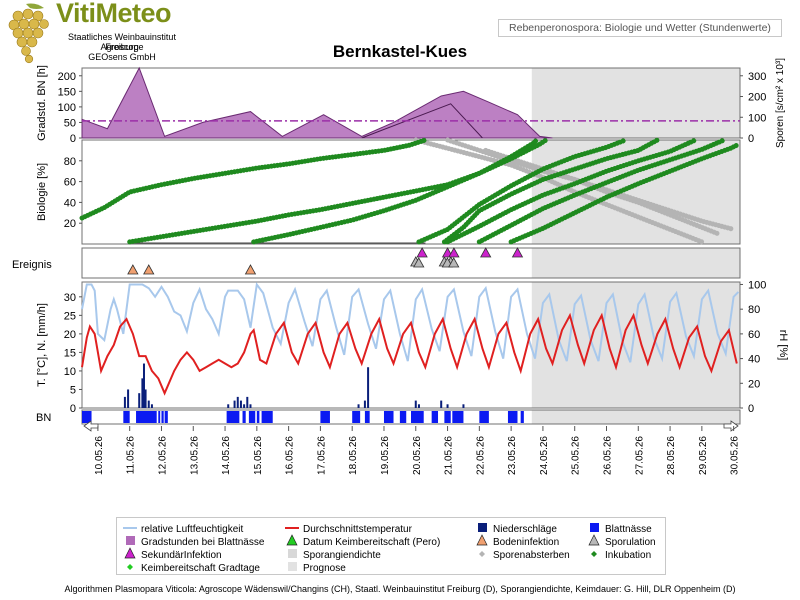 This screenshot has height=600, width=800. What do you see at coordinates (203, 542) in the screenshot?
I see `legend-label: Gradstunden bei Blattnässe` at bounding box center [203, 542].